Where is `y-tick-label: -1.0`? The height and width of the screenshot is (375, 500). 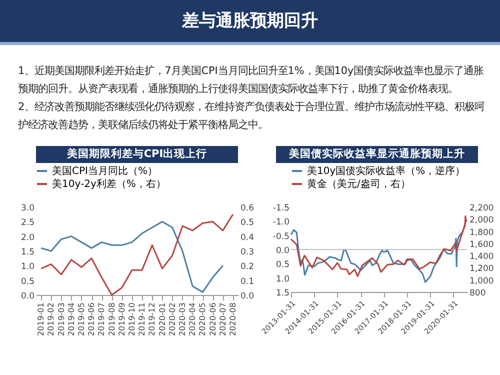
y-tick-label: -1.0 is located at coordinates (281, 223).